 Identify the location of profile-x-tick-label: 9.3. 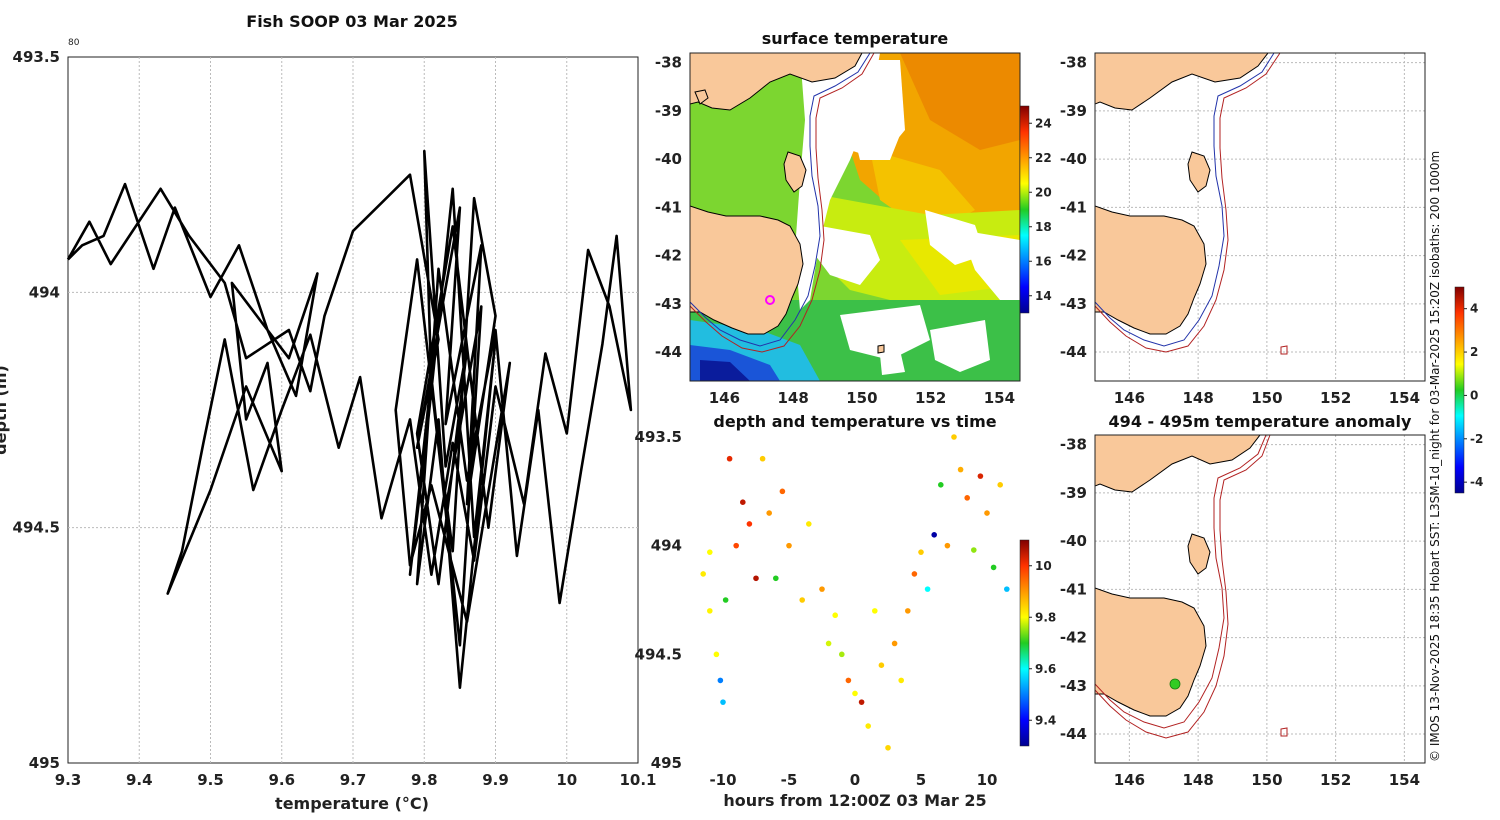
(68, 780).